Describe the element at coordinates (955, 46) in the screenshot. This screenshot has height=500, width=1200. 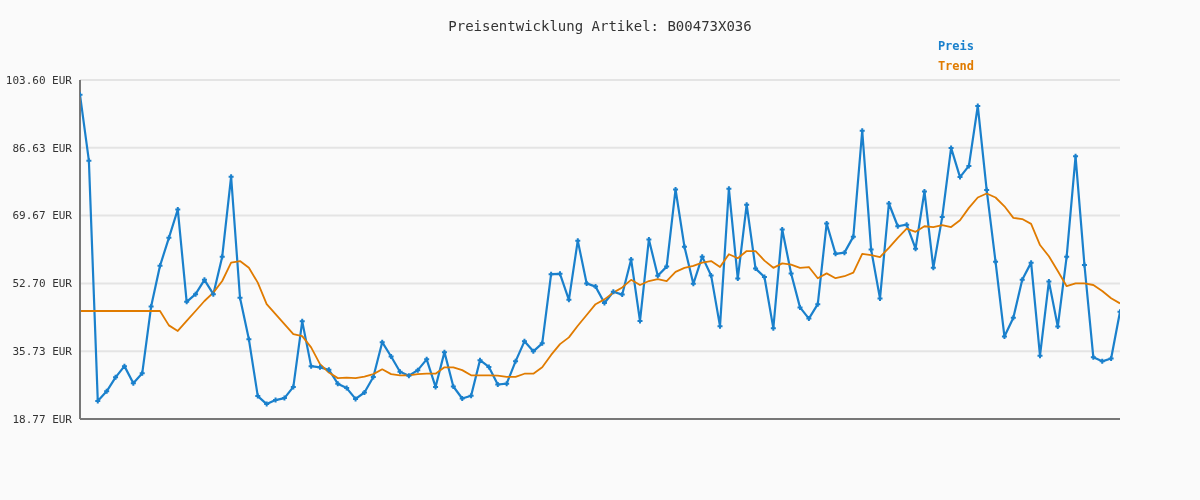
I see `text: Preis` at that location.